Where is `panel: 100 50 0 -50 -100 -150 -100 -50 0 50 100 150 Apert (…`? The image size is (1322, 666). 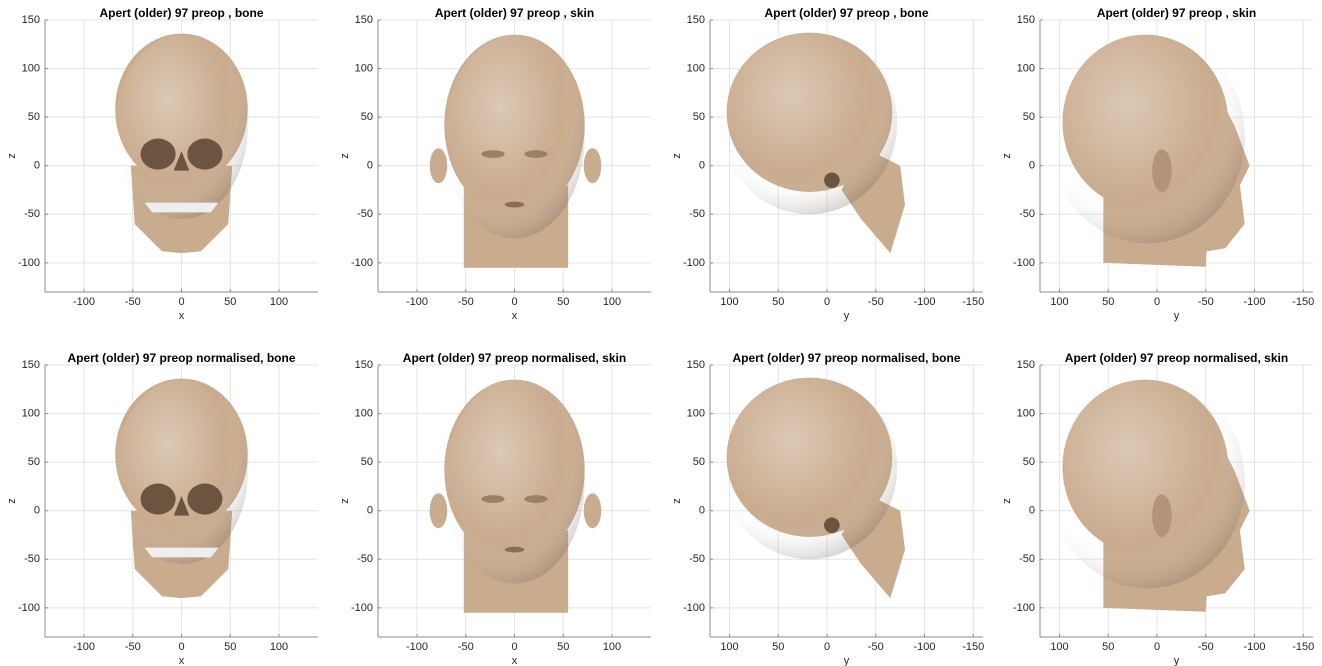 panel: 100 50 0 -50 -100 -150 -100 -50 0 50 100 150 Apert (… is located at coordinates (827, 508).